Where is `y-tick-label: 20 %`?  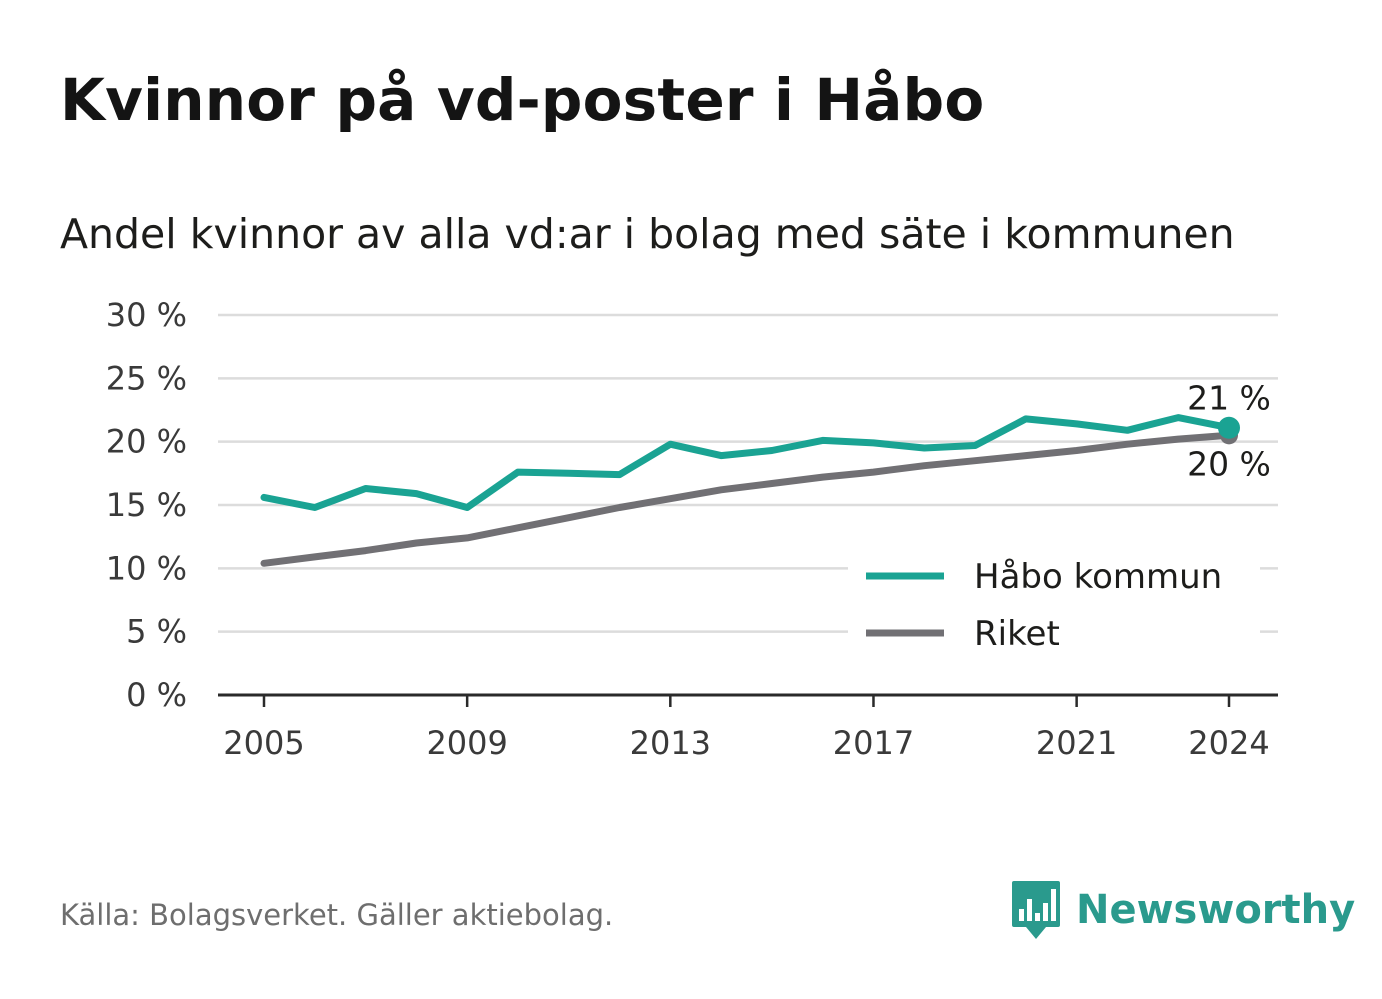
y-tick-label: 20 % is located at coordinates (146, 442).